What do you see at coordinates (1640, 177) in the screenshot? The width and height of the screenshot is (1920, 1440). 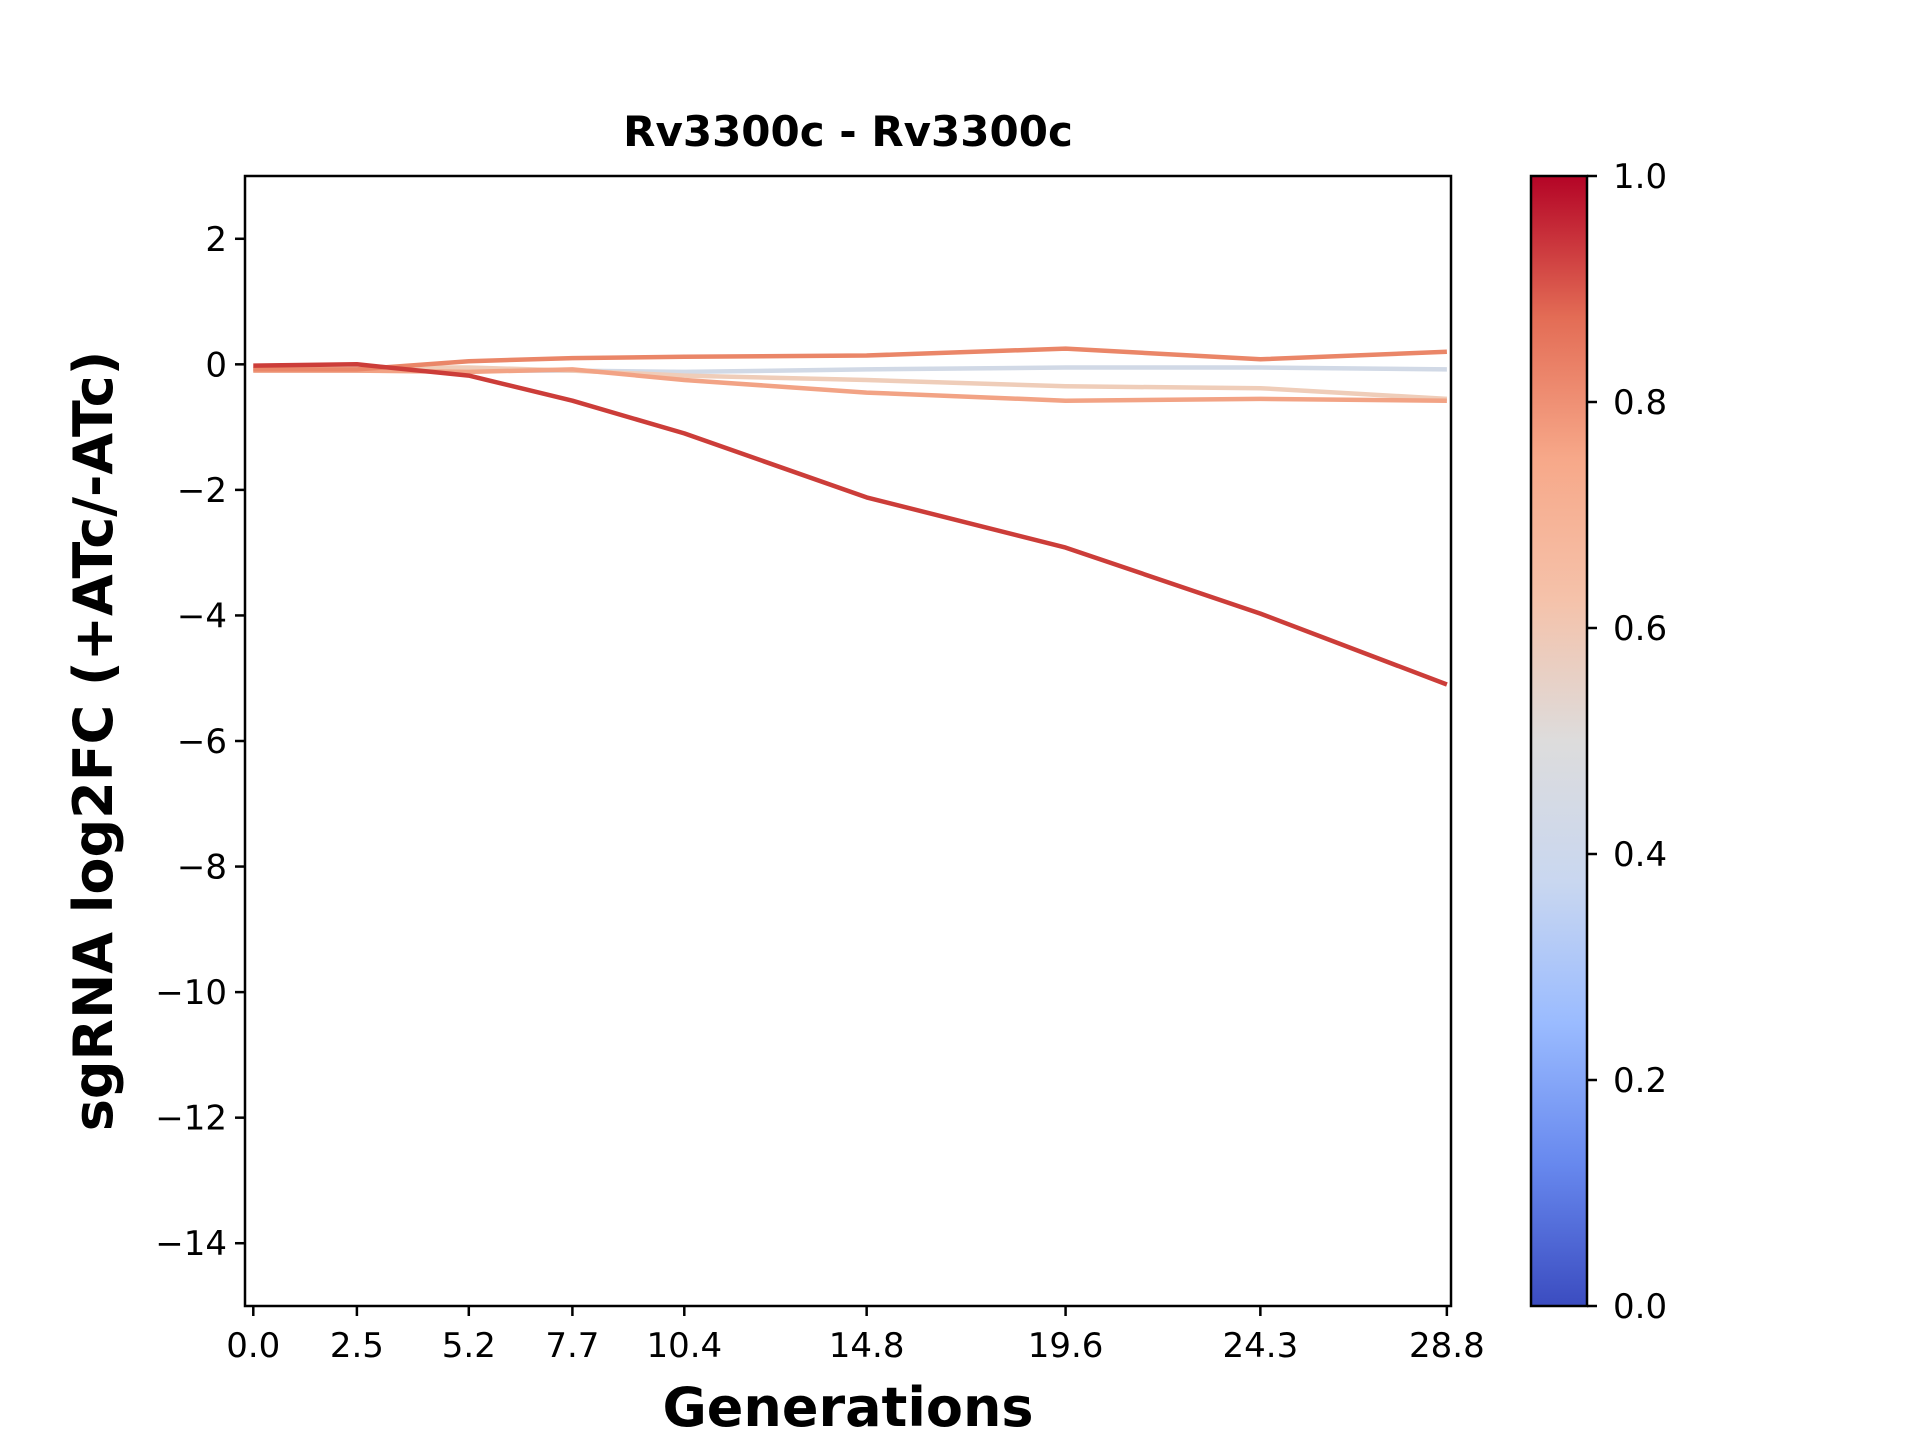 I see `colorbar-tick-label: 1.0` at bounding box center [1640, 177].